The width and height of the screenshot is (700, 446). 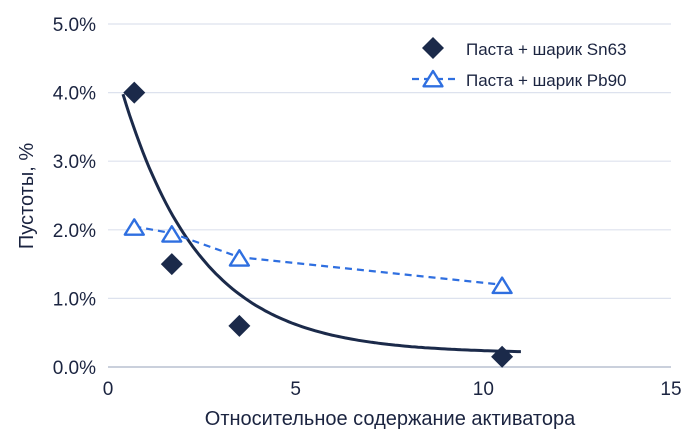 What do you see at coordinates (295, 389) in the screenshot?
I see `x-tick-label: 5` at bounding box center [295, 389].